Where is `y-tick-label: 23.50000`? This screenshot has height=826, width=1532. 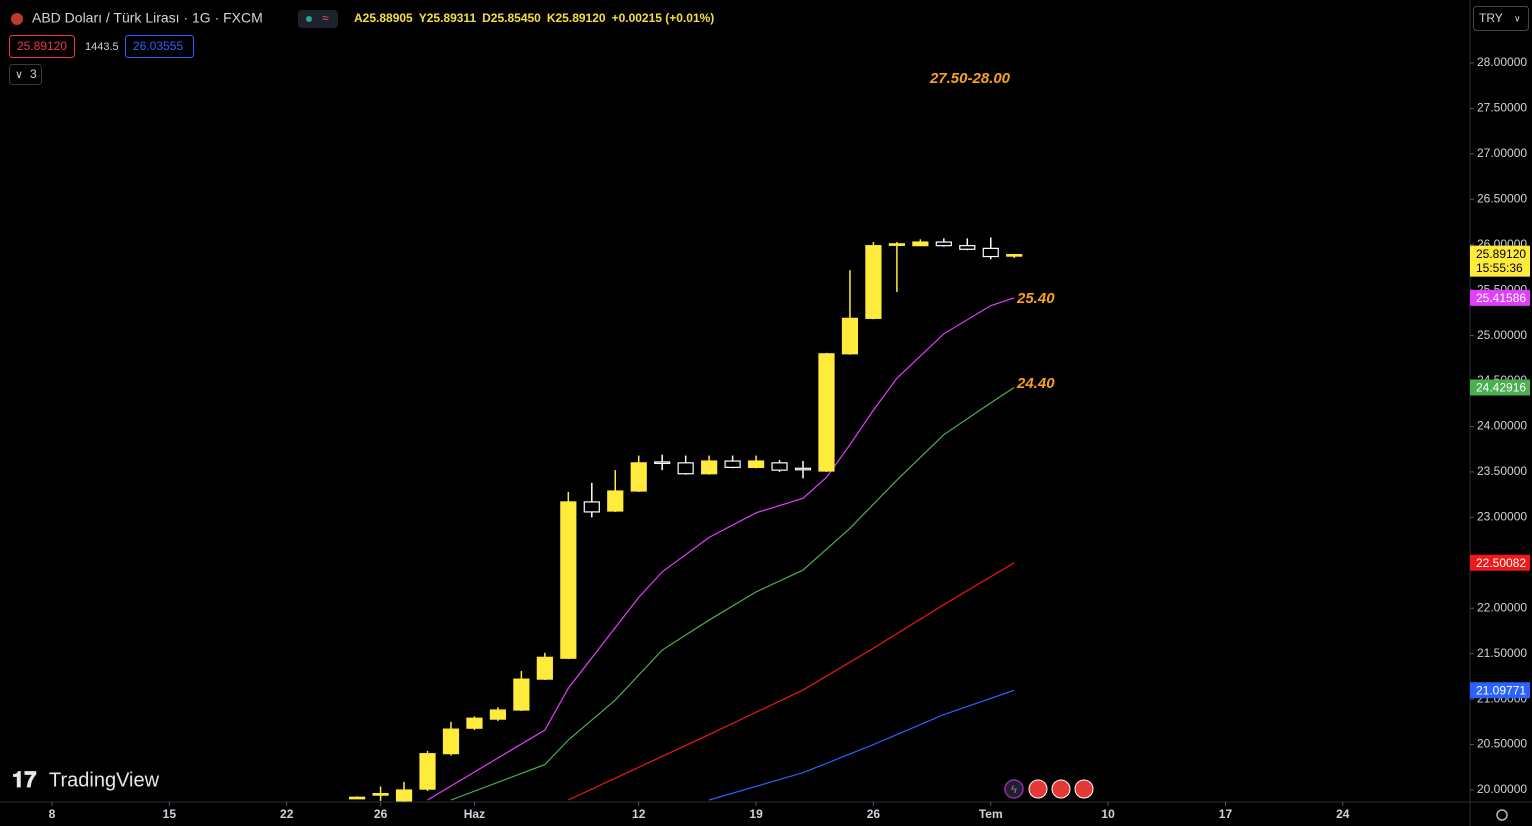 y-tick-label: 23.50000 is located at coordinates (1502, 471).